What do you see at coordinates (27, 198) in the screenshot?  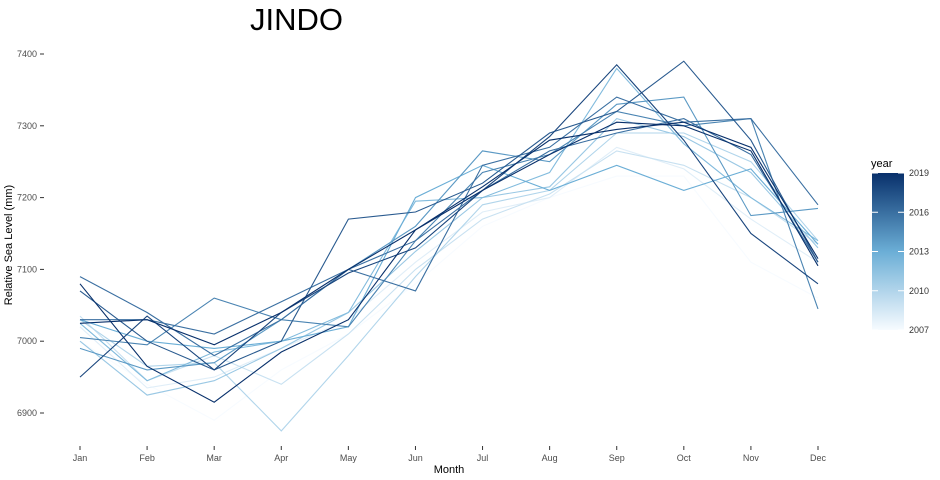 I see `y-tick-label: 7200` at bounding box center [27, 198].